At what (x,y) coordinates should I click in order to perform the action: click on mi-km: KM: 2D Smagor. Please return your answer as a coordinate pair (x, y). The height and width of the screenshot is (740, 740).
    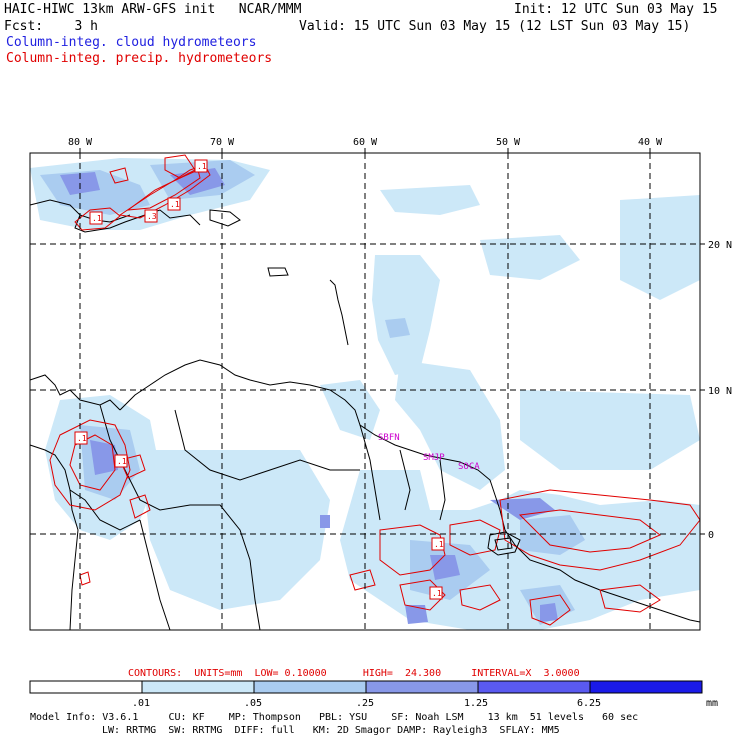
    Looking at the image, I should click on (352, 730).